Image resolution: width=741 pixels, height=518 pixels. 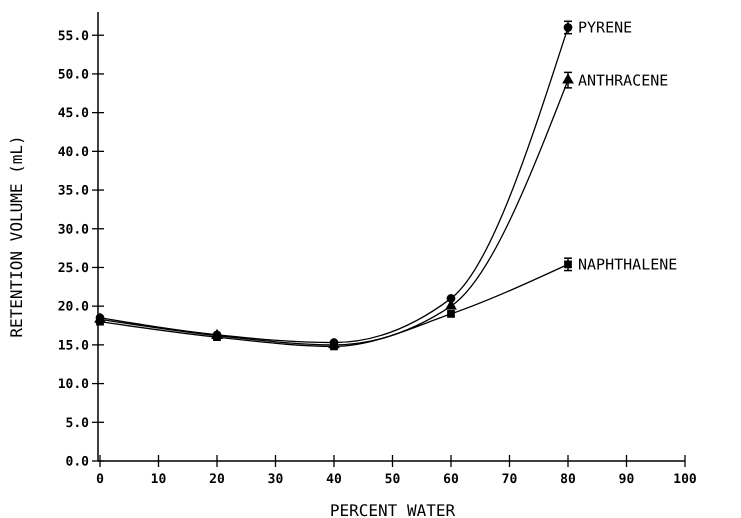 What do you see at coordinates (623, 80) in the screenshot?
I see `series-label: ANTHRACENE` at bounding box center [623, 80].